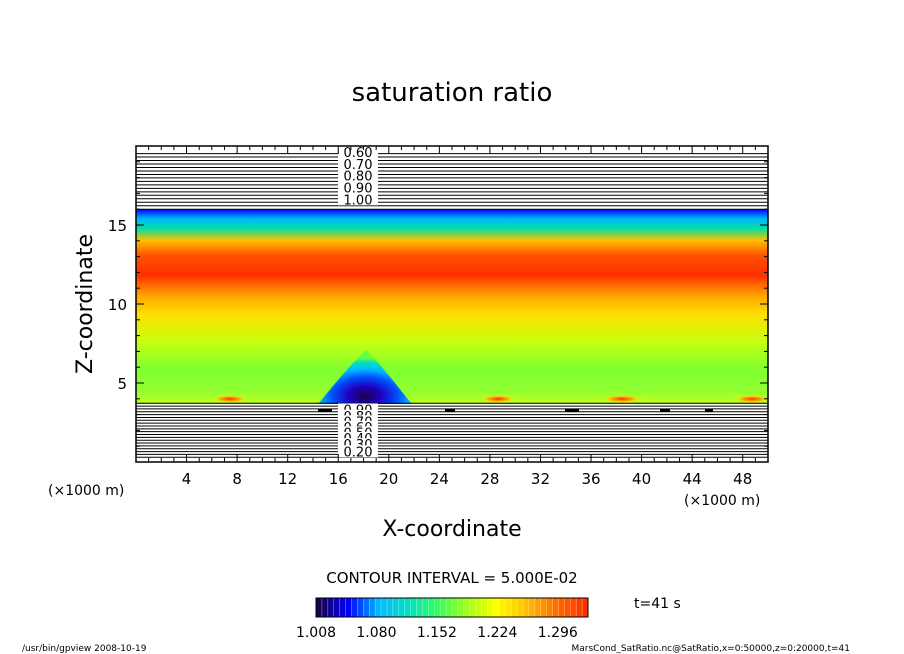  What do you see at coordinates (452, 181) in the screenshot?
I see `upper-contour-lines` at bounding box center [452, 181].